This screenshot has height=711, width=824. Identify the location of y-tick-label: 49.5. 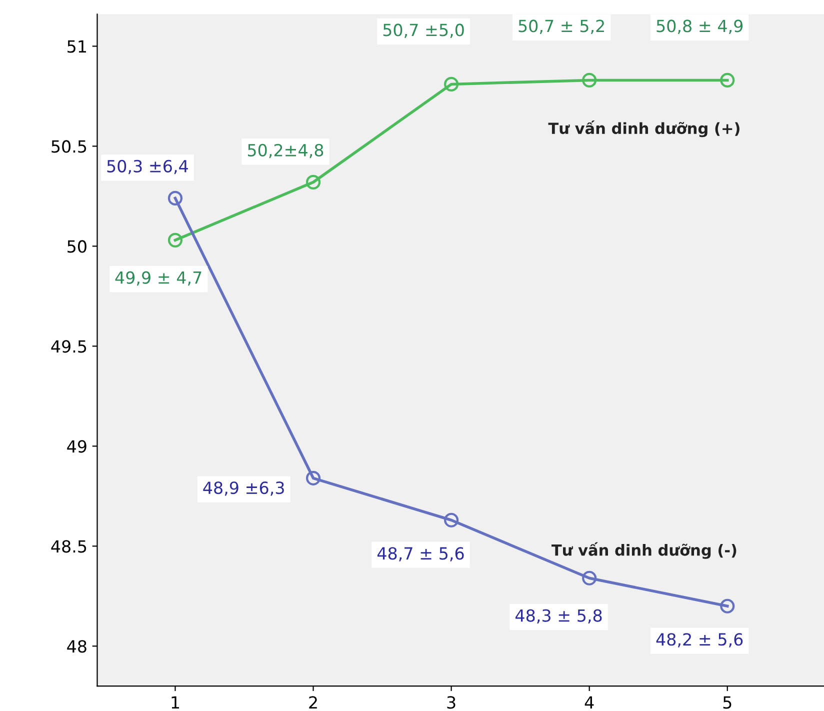
(68, 346).